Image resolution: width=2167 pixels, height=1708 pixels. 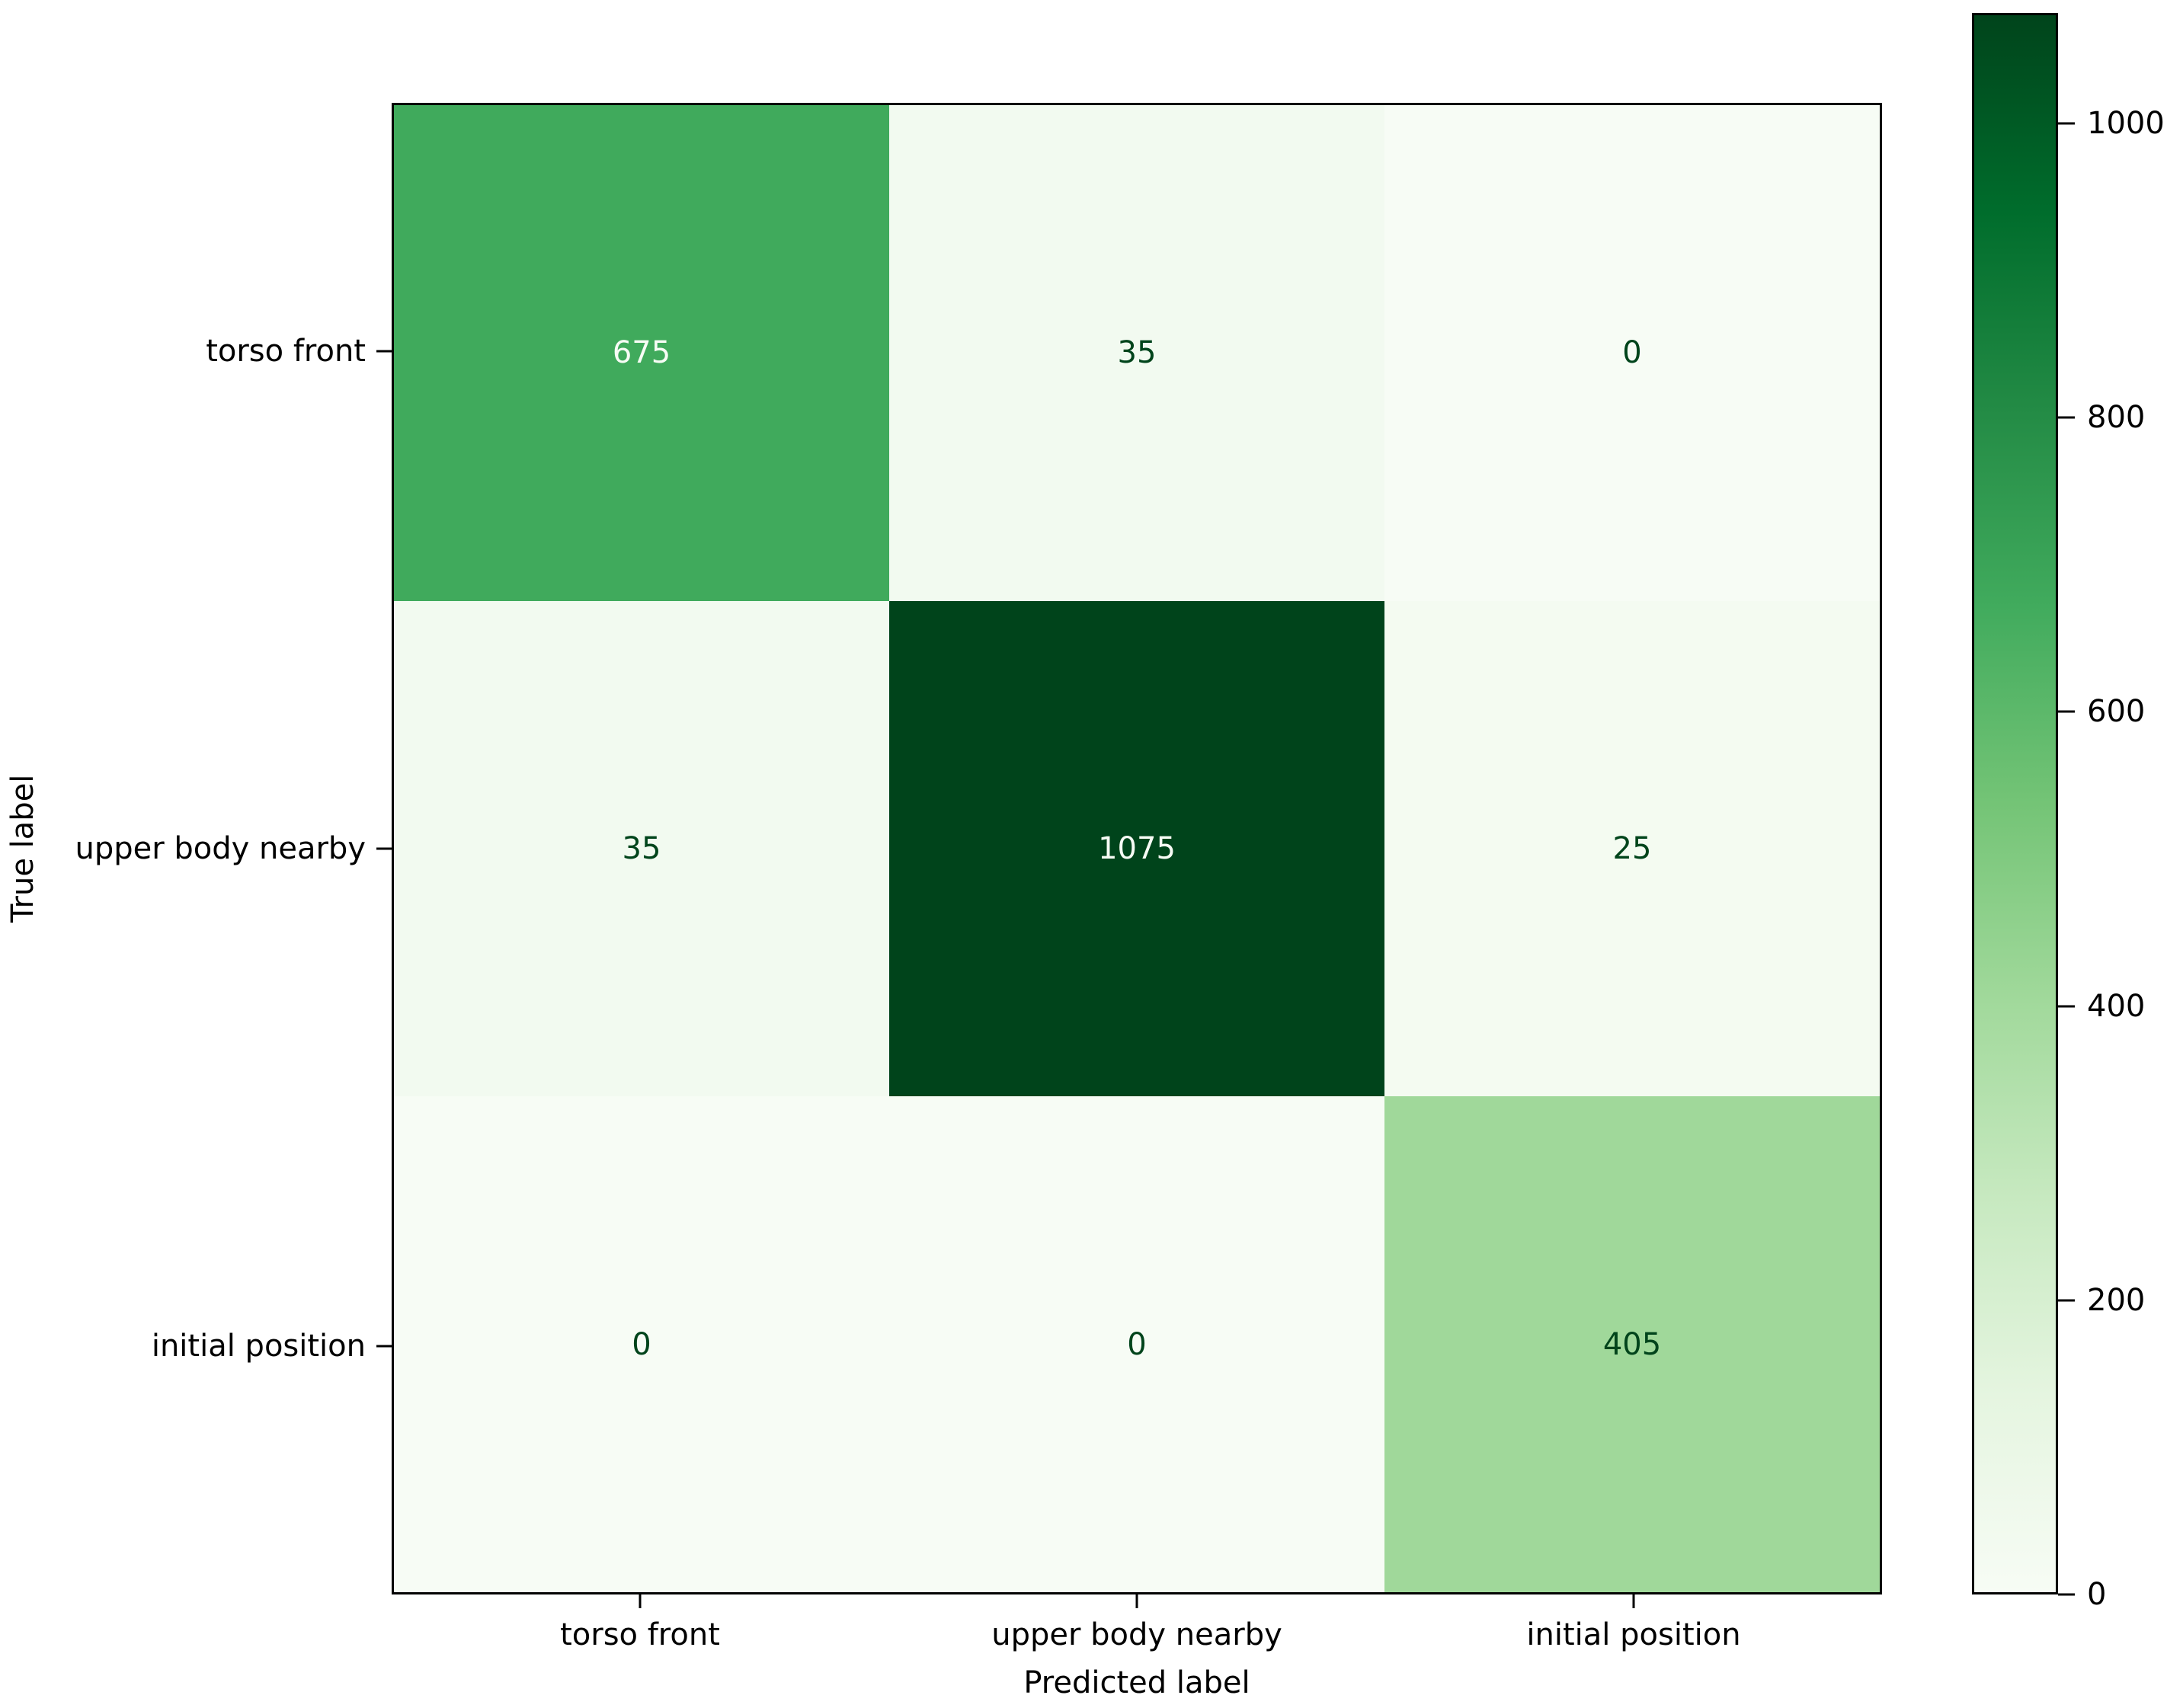 What do you see at coordinates (1634, 1634) in the screenshot?
I see `x-tick-label: initial position` at bounding box center [1634, 1634].